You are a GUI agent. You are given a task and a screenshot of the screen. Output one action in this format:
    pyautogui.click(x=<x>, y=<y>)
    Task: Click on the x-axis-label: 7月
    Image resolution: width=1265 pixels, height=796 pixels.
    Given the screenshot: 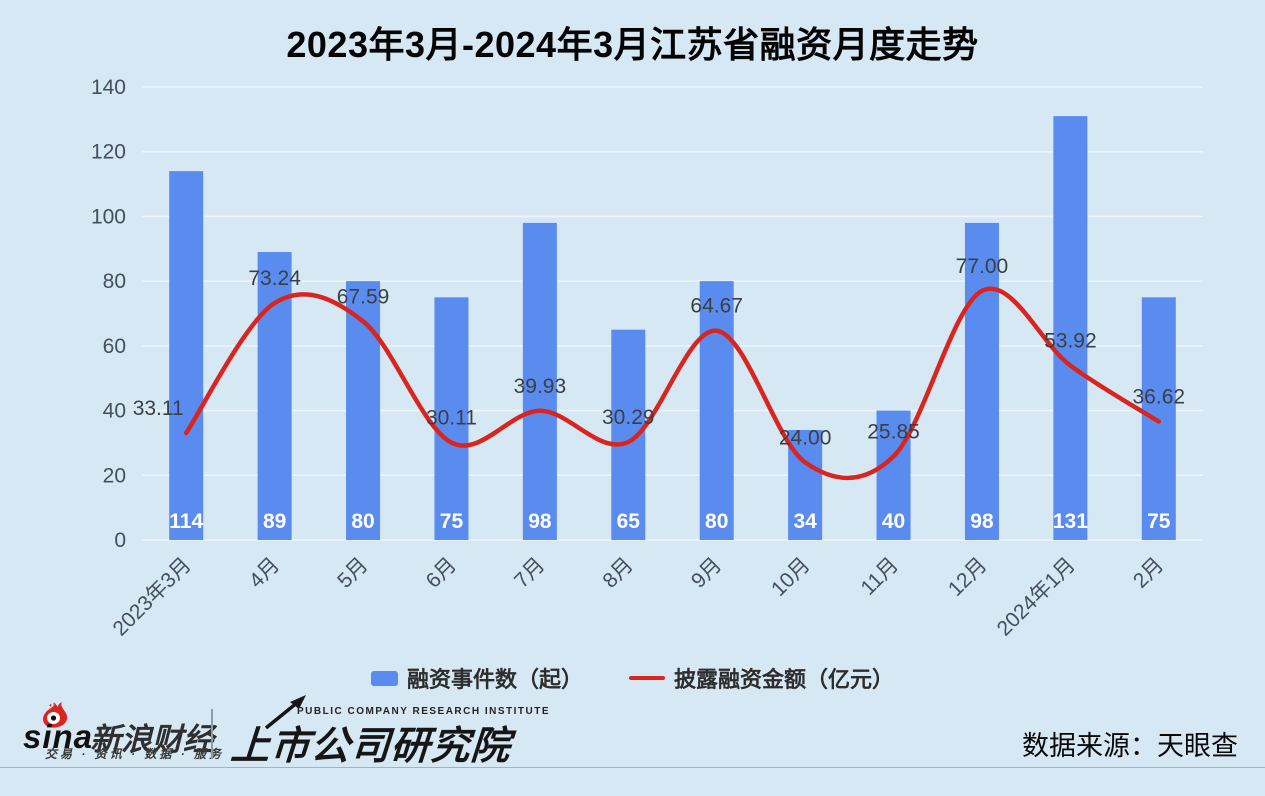 What is the action you would take?
    pyautogui.click(x=529, y=572)
    